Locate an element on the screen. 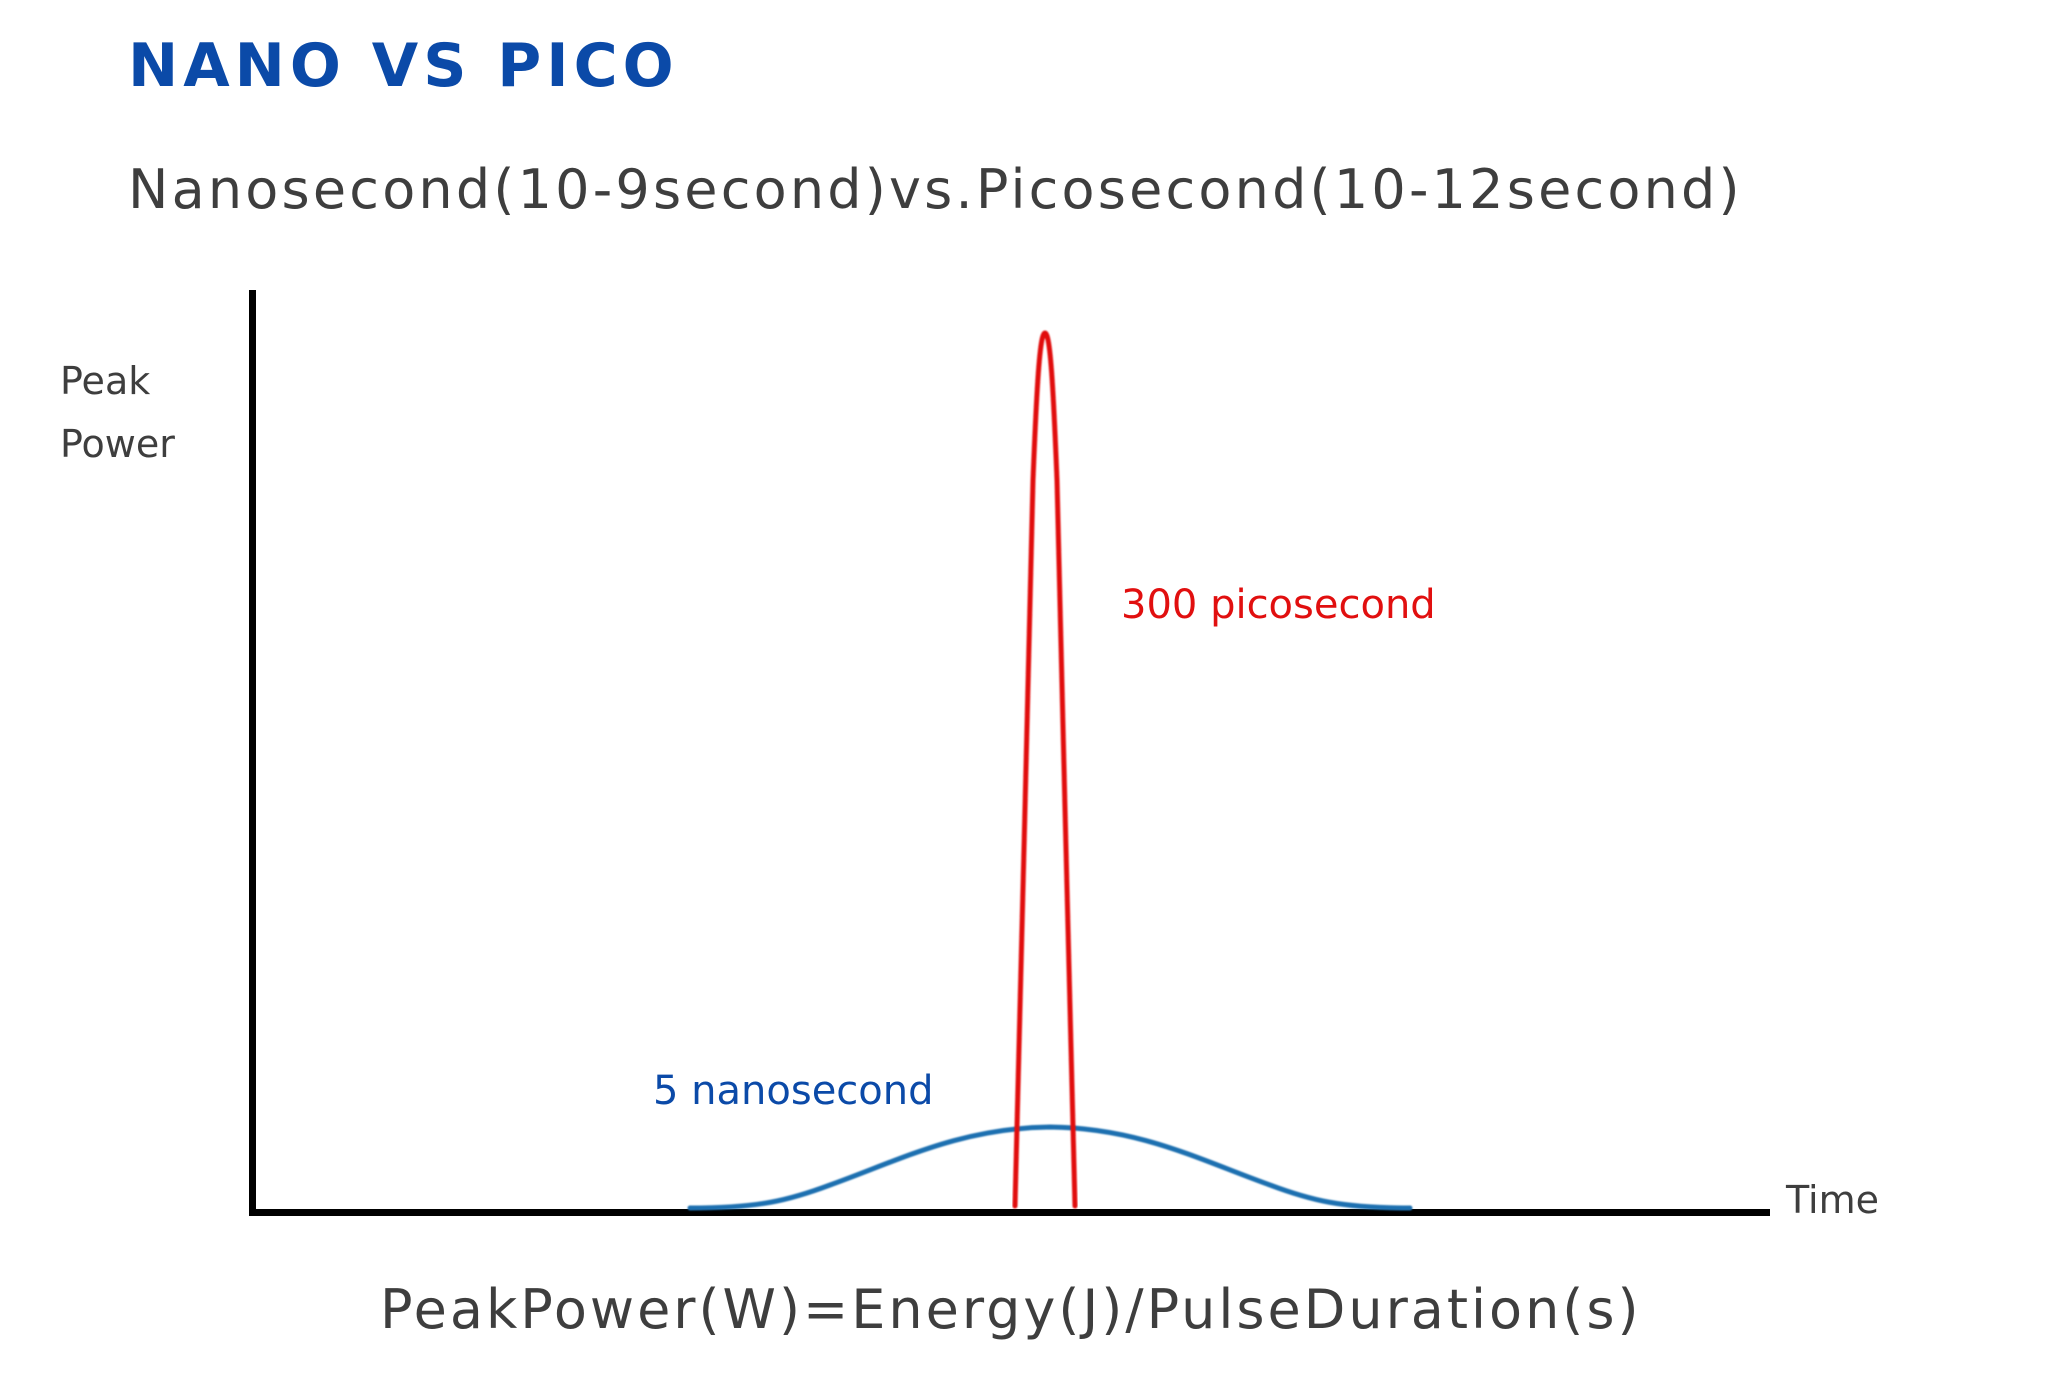  y-axis-label-line1: Peak is located at coordinates (105, 381).